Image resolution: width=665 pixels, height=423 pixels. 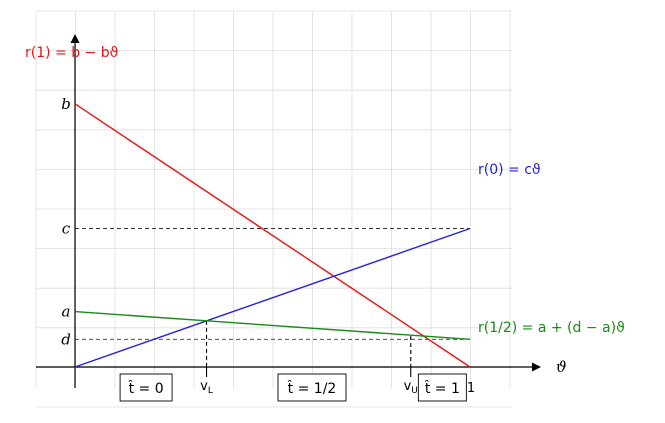 I want to click on y-axis-arrow, so click(x=75, y=38).